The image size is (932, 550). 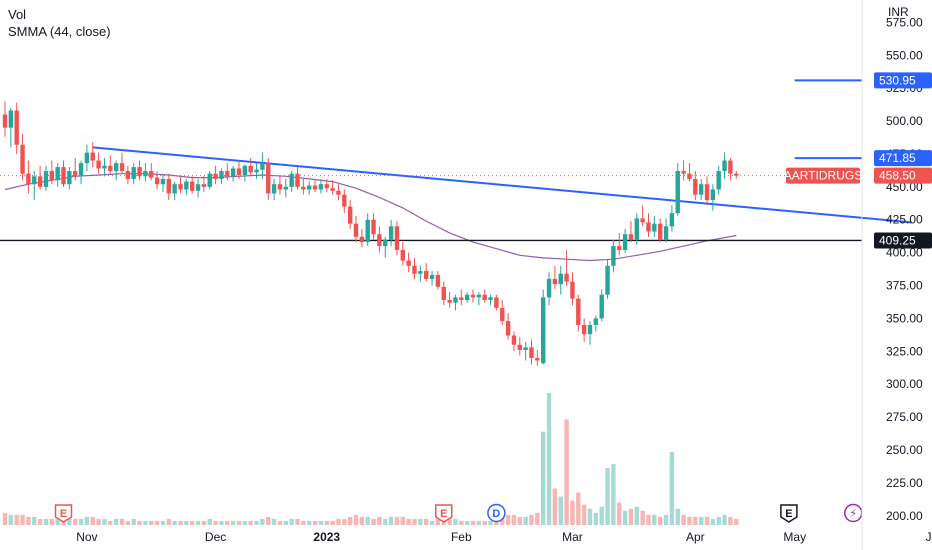 What do you see at coordinates (59, 23) in the screenshot?
I see `chart-legend: Vol SMMA (44, close)` at bounding box center [59, 23].